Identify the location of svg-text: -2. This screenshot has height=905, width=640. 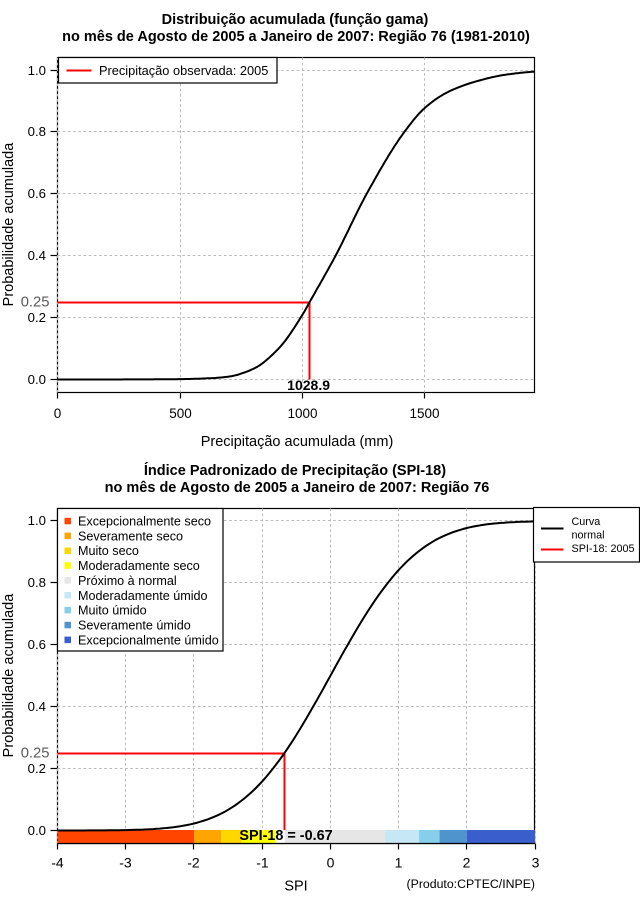
(193, 863).